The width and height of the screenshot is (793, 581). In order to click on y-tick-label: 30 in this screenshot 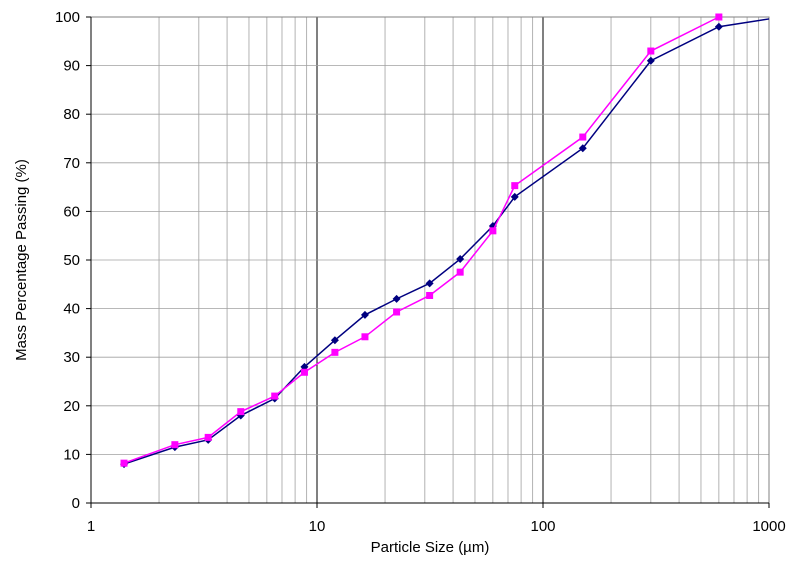, I will do `click(71, 357)`.